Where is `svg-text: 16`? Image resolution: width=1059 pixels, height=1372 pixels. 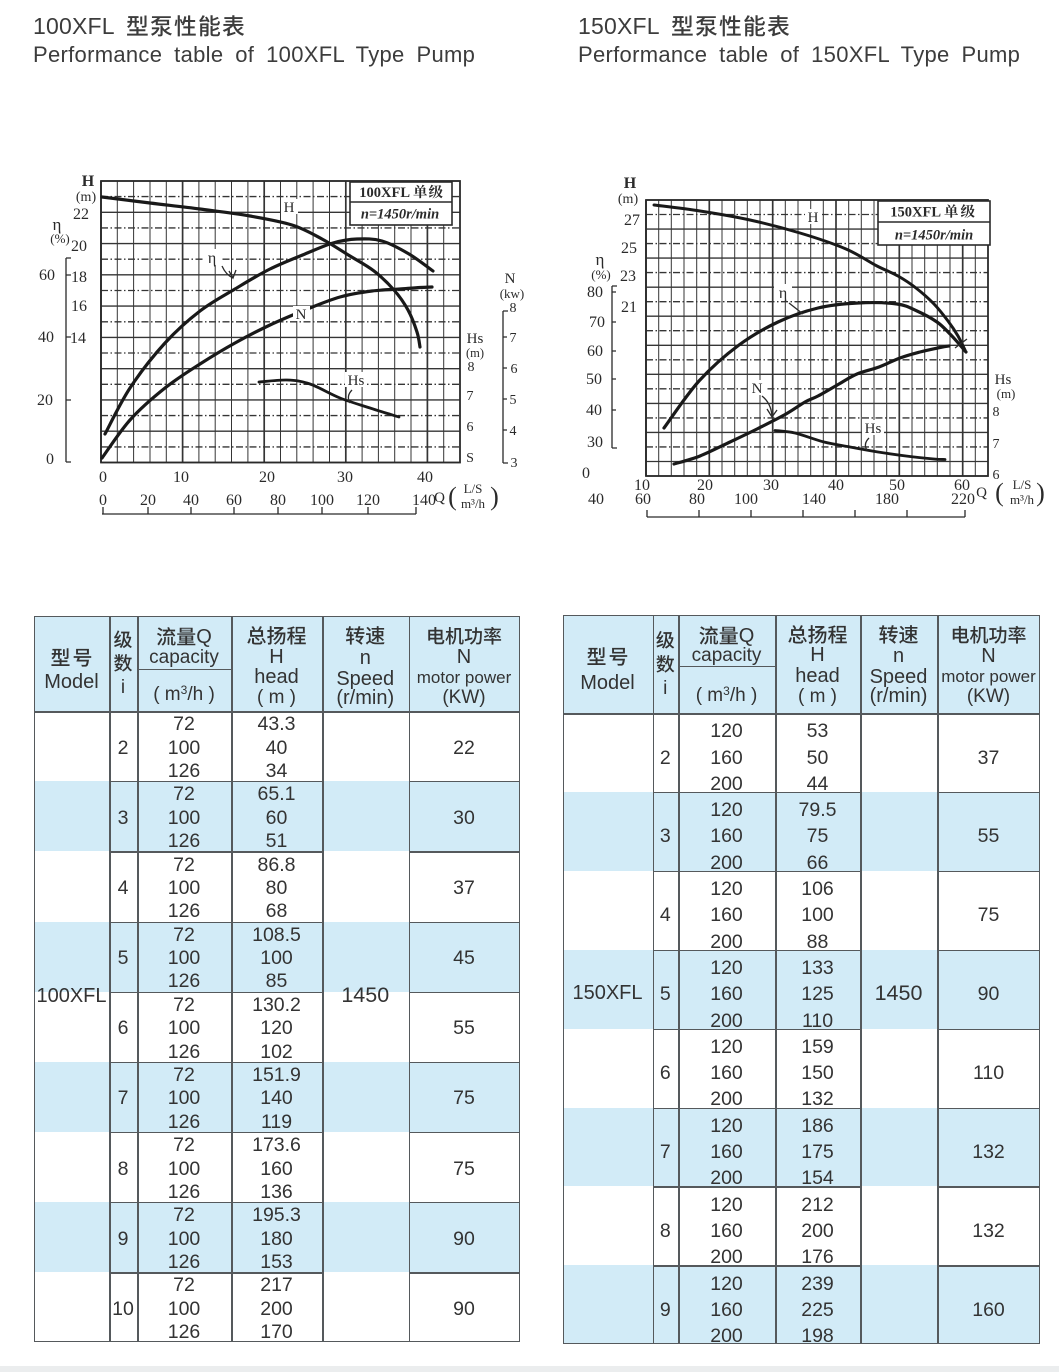 svg-text: 16 is located at coordinates (79, 306).